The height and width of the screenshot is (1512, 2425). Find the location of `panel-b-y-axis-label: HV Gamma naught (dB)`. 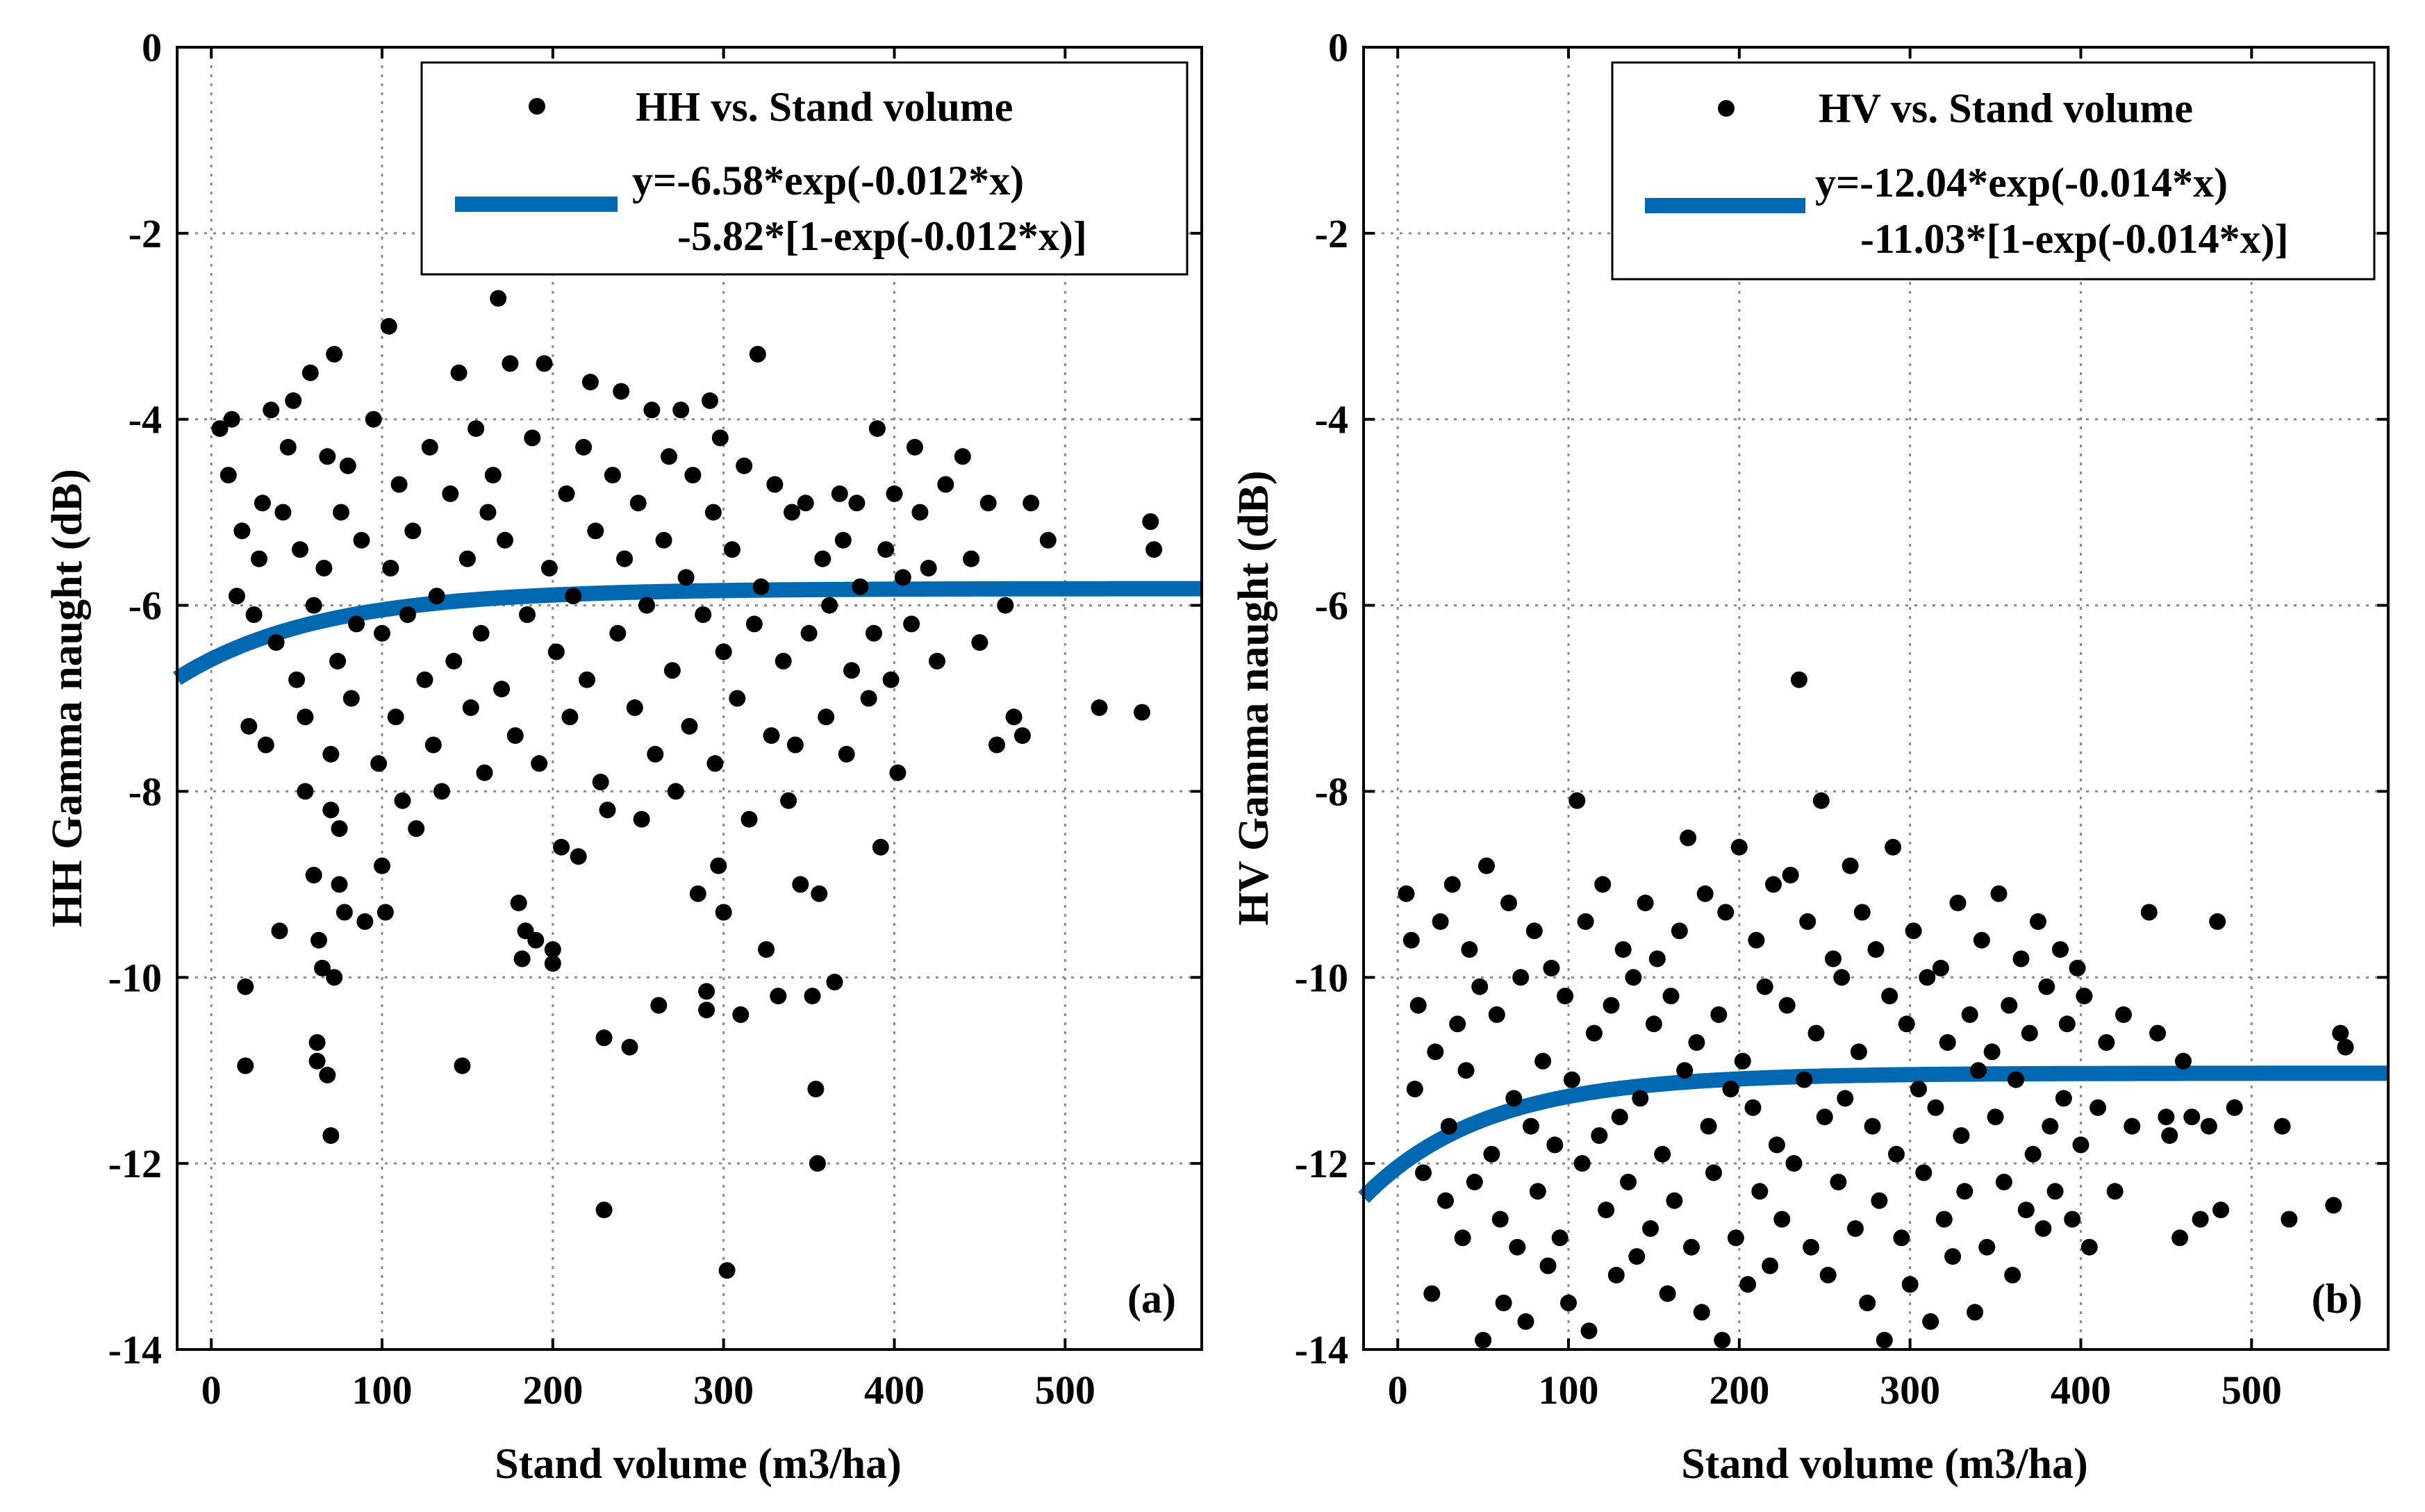

panel-b-y-axis-label: HV Gamma naught (dB) is located at coordinates (1253, 698).